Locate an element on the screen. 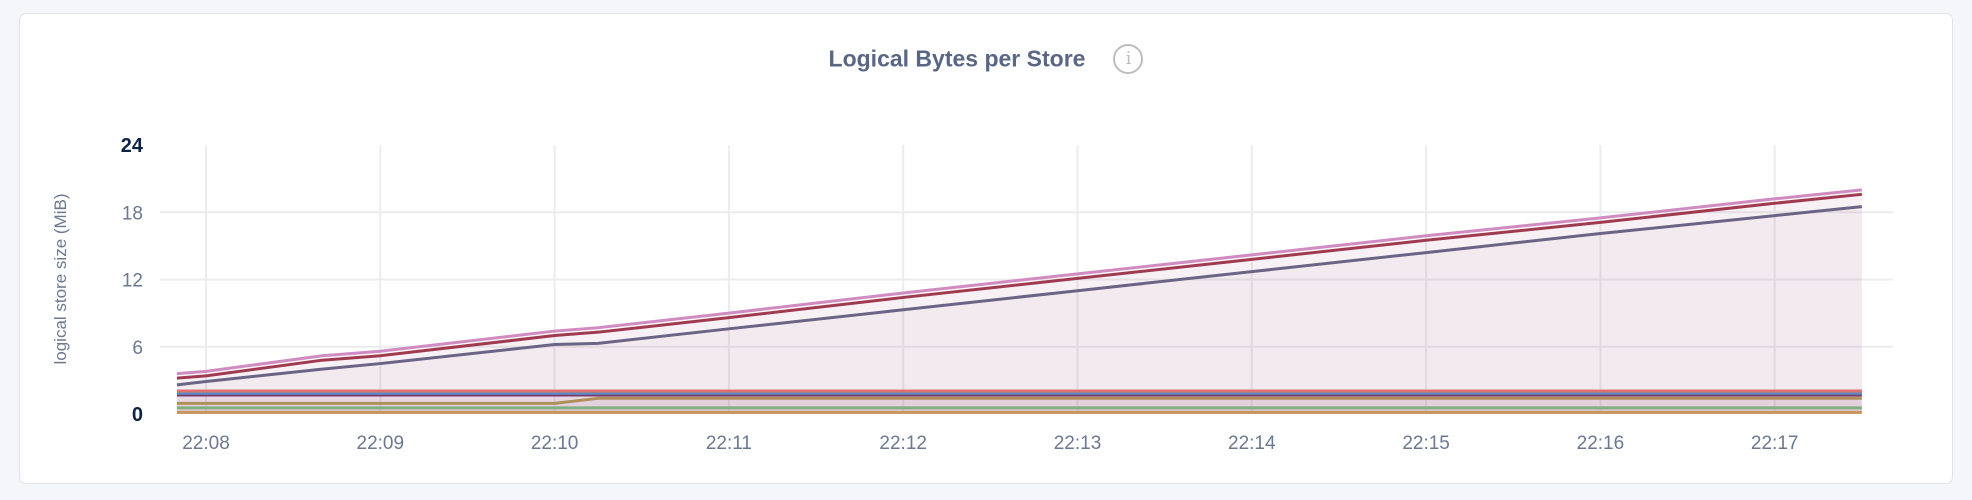 The image size is (1972, 500). chart-header: Logical Bytes per Store i is located at coordinates (986, 59).